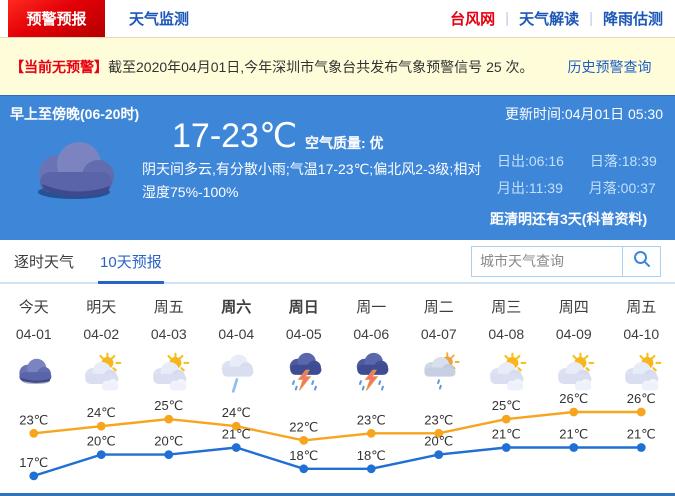  What do you see at coordinates (438, 334) in the screenshot?
I see `day-date: 04-07` at bounding box center [438, 334].